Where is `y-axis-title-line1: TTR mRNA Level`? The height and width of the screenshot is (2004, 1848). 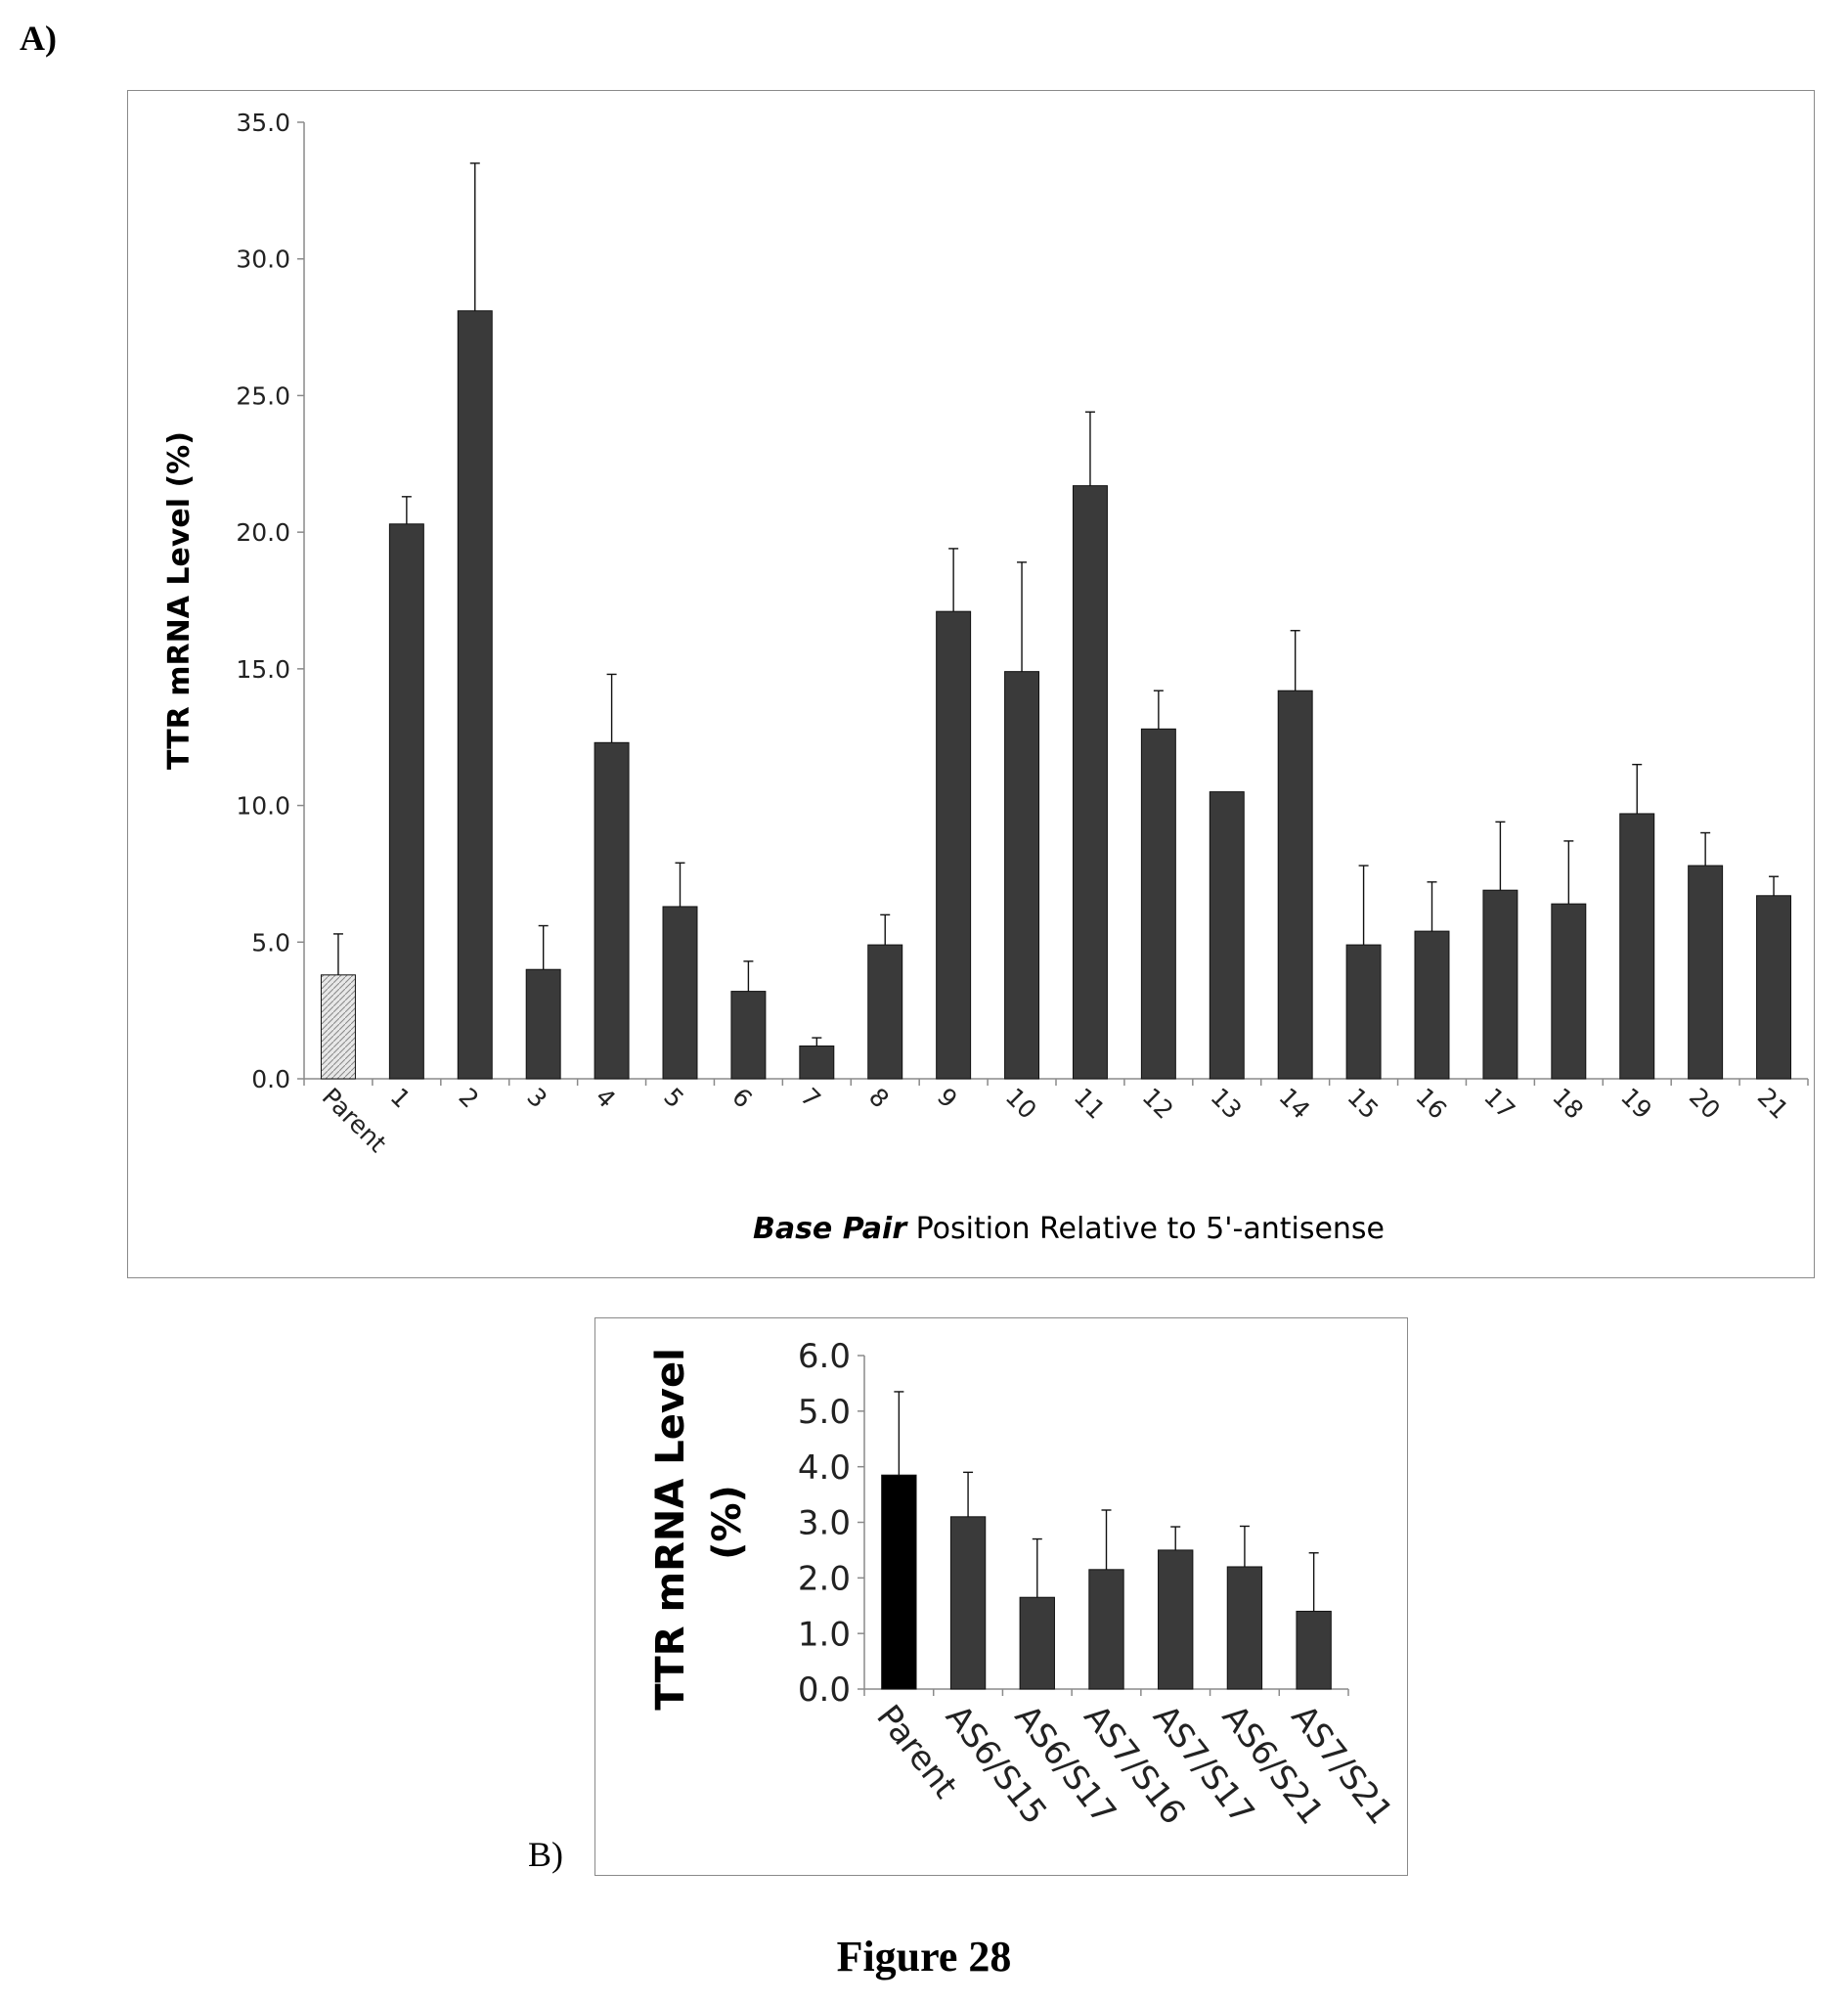 y-axis-title-line1: TTR mRNA Level is located at coordinates (670, 1529).